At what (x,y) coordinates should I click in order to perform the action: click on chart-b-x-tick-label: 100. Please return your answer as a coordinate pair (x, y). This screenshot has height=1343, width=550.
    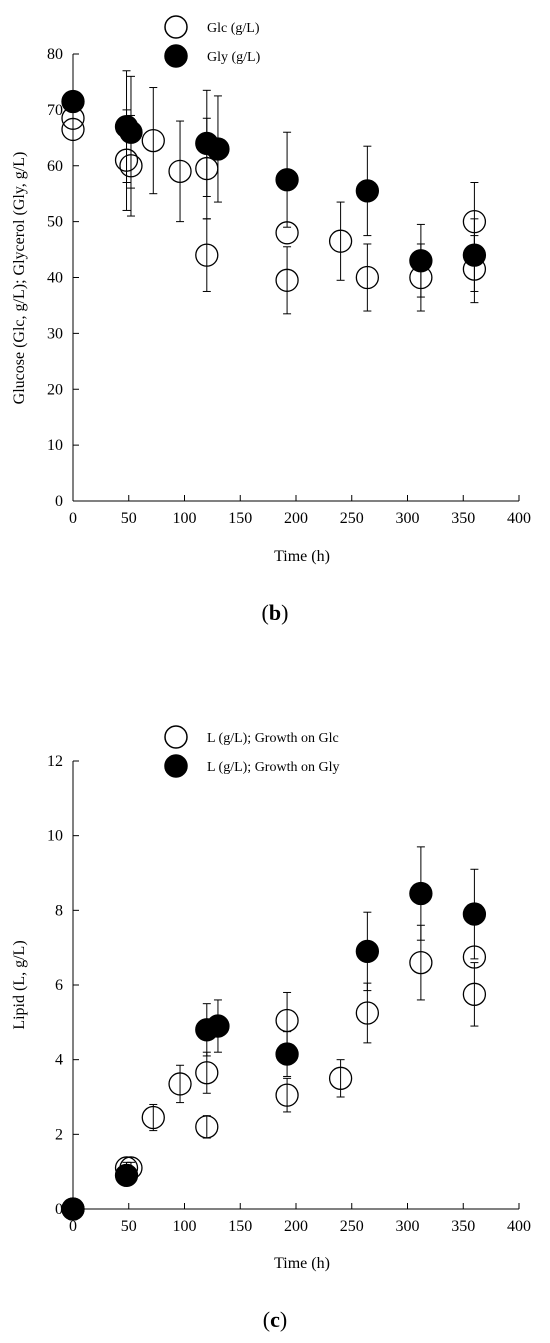
    Looking at the image, I should click on (185, 518).